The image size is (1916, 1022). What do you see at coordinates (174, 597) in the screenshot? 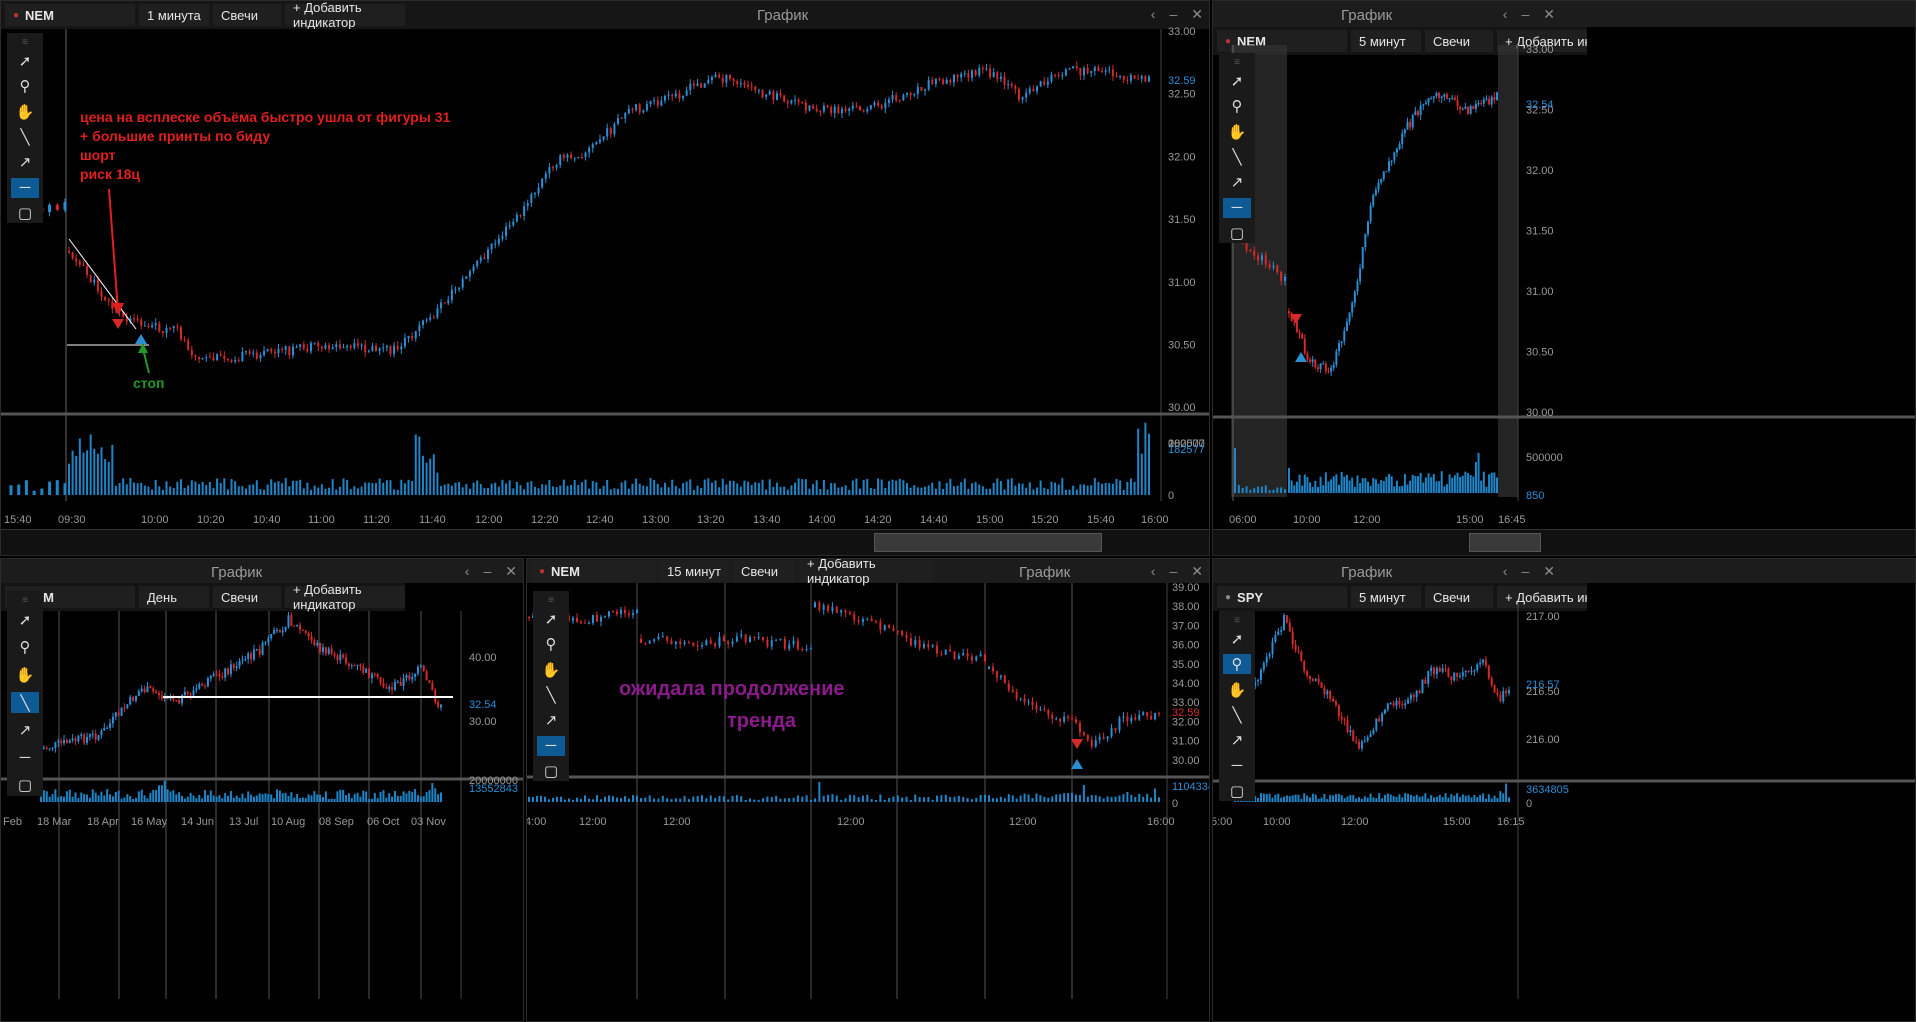
I see `interval-selector: День` at bounding box center [174, 597].